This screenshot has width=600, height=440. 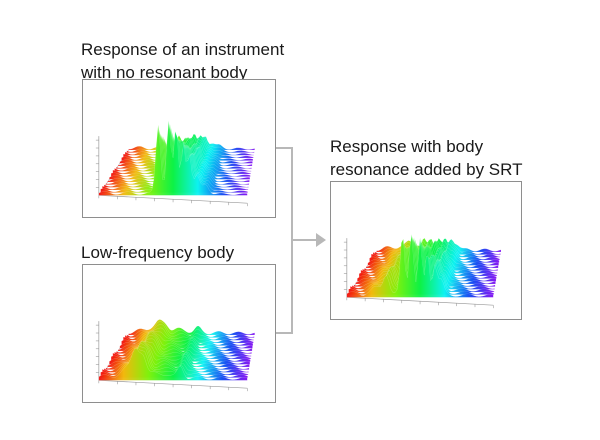 I want to click on caption-low-frequency-line-1: Low-frequency body, so click(x=158, y=252).